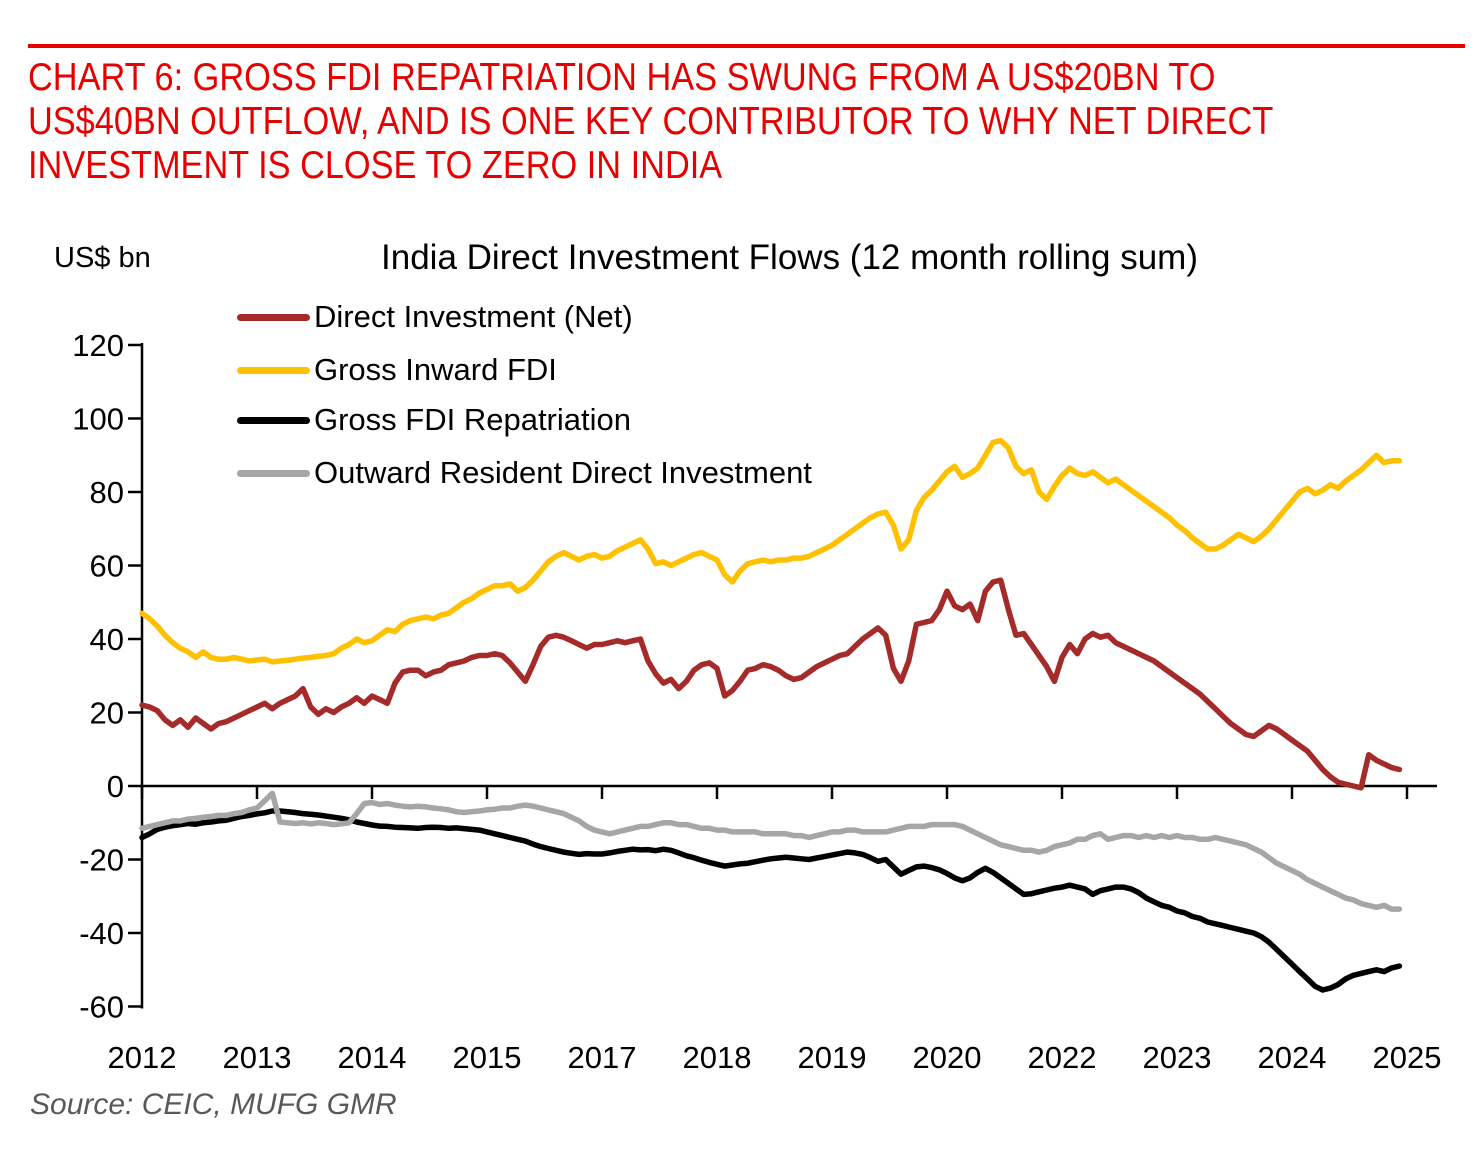 This screenshot has width=1477, height=1158. I want to click on legend-item-direct-investment-net: Direct Investment (Net), so click(435, 316).